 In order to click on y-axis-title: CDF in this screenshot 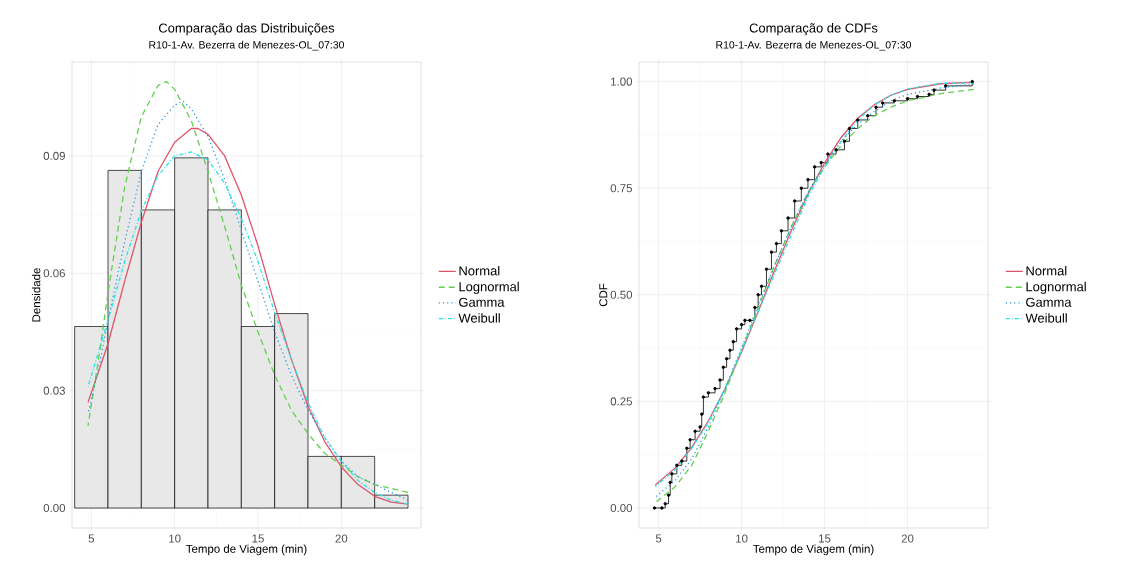, I will do `click(603, 295)`.